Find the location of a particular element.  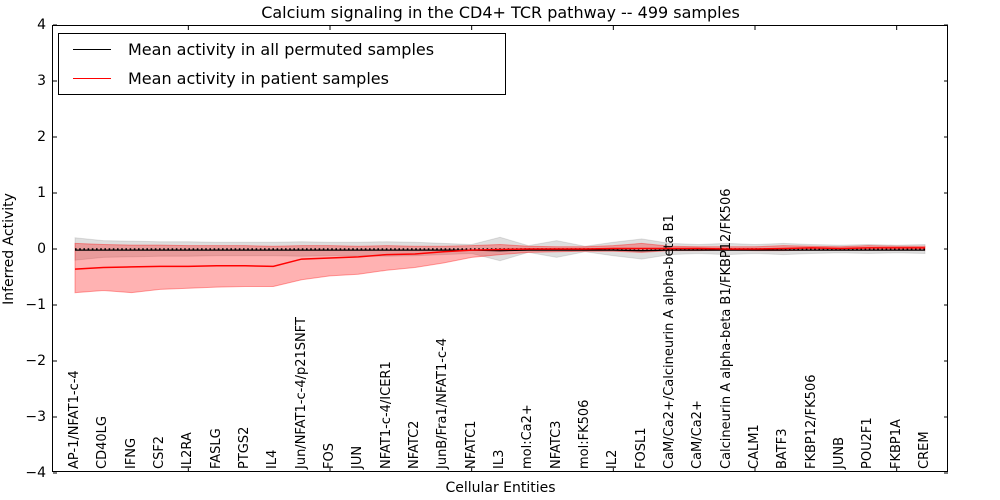

y-tick-label: 0 is located at coordinates (41, 249).